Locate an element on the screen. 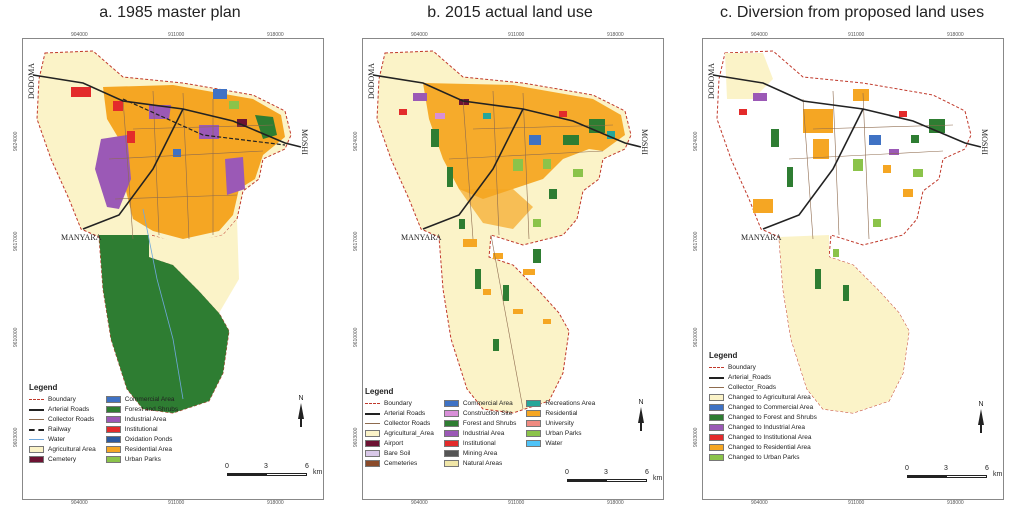 The image size is (1024, 510). legend-label: Water is located at coordinates (57, 439).